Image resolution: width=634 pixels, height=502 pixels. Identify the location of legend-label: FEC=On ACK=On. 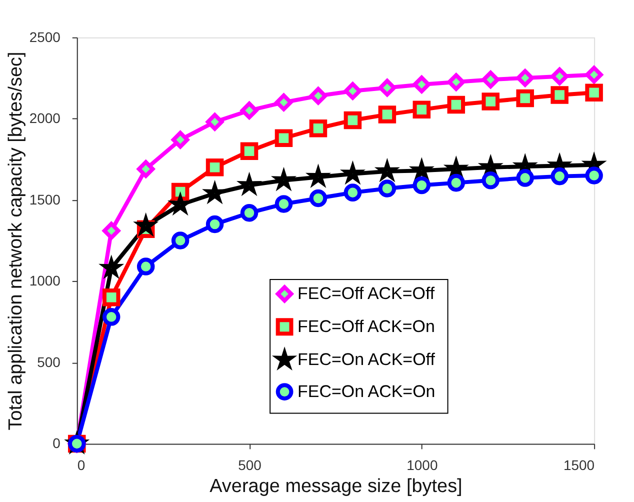
(367, 391).